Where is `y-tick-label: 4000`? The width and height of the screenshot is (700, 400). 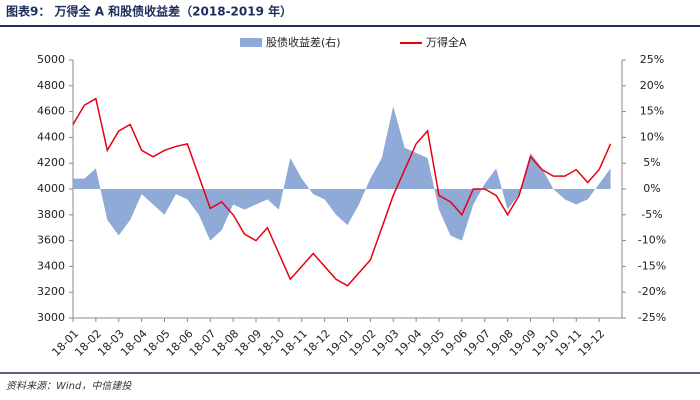 y-tick-label: 4000 is located at coordinates (51, 188).